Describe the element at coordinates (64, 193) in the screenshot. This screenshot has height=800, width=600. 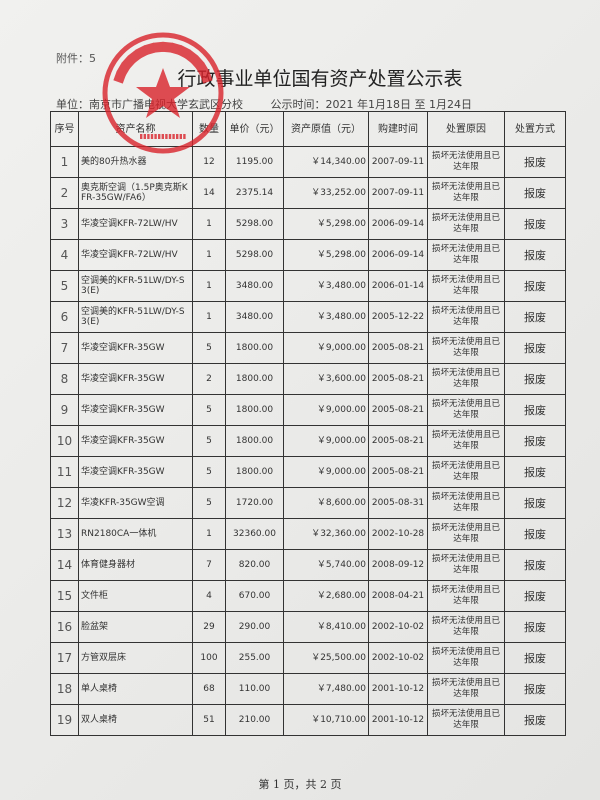
I see `row-number: 2` at that location.